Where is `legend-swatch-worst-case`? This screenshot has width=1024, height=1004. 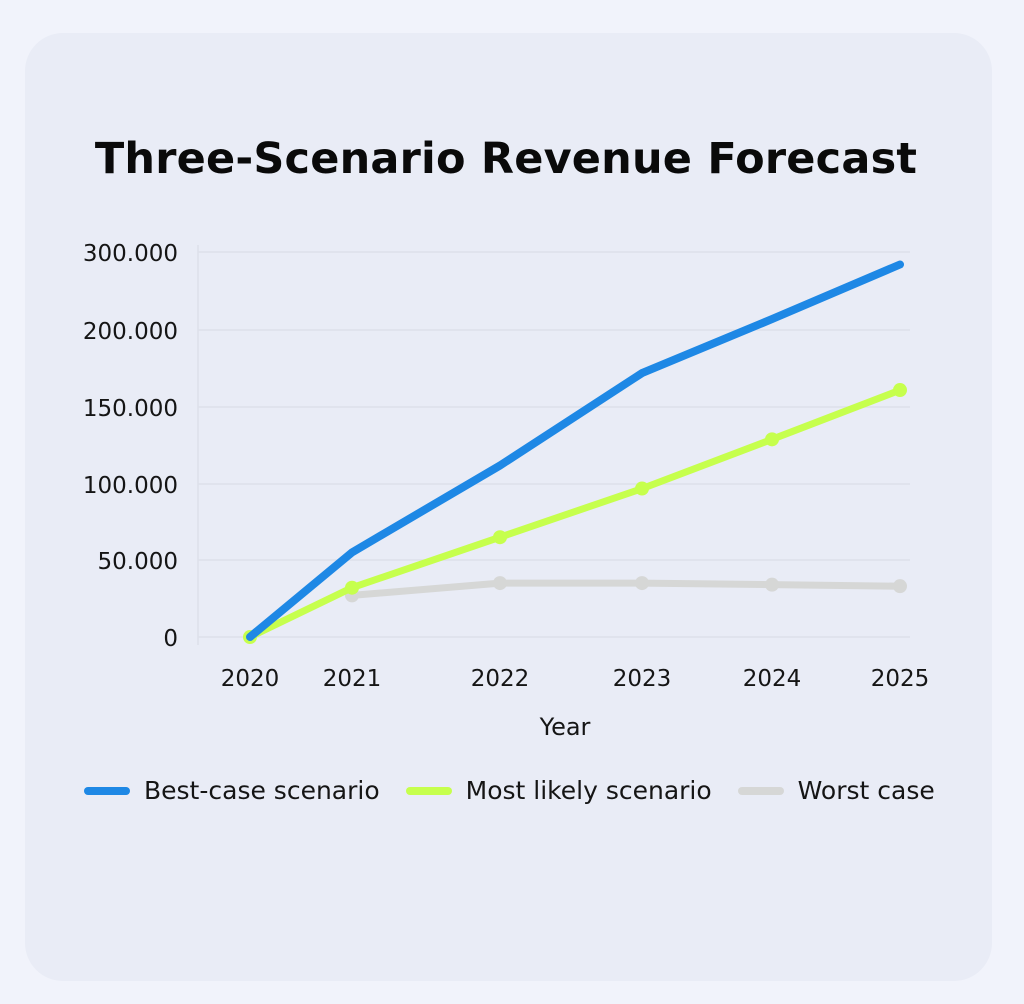
legend-swatch-worst-case is located at coordinates (760, 790).